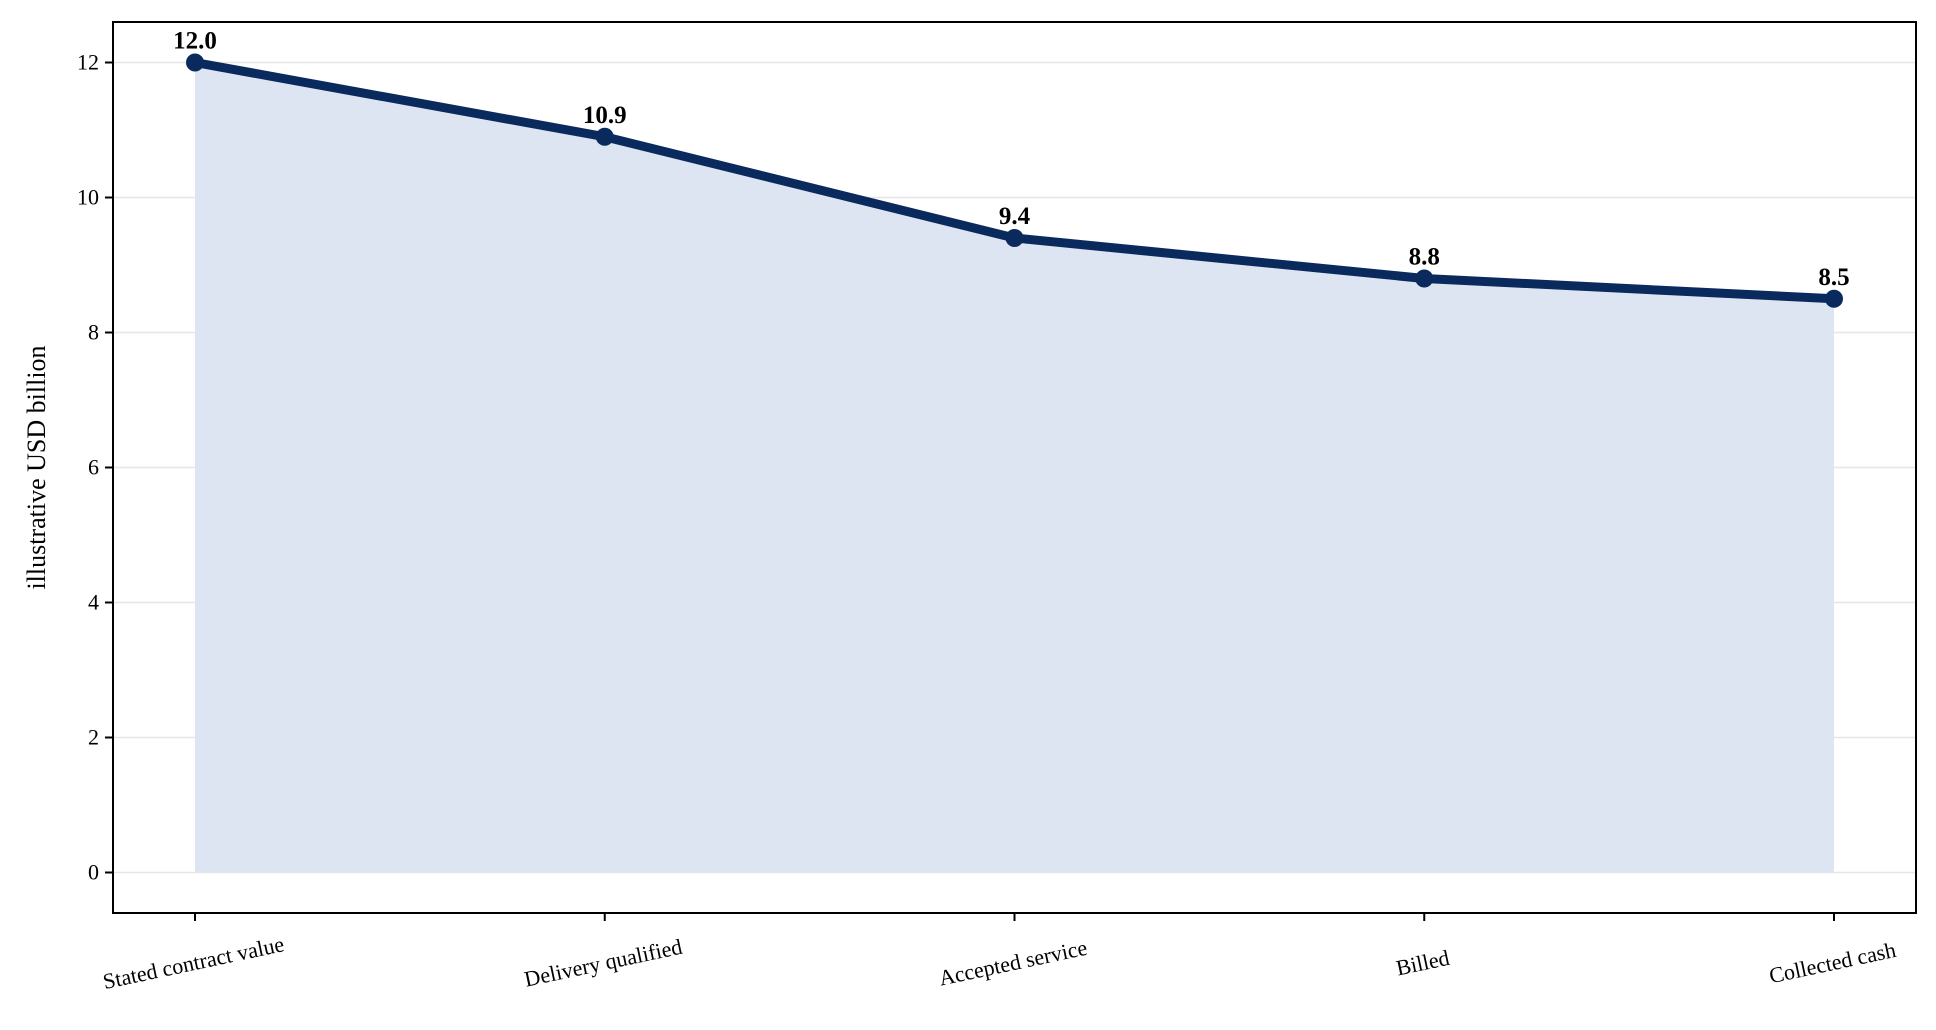 This screenshot has width=1936, height=1030. What do you see at coordinates (93, 602) in the screenshot?
I see `y-tick-label: 4` at bounding box center [93, 602].